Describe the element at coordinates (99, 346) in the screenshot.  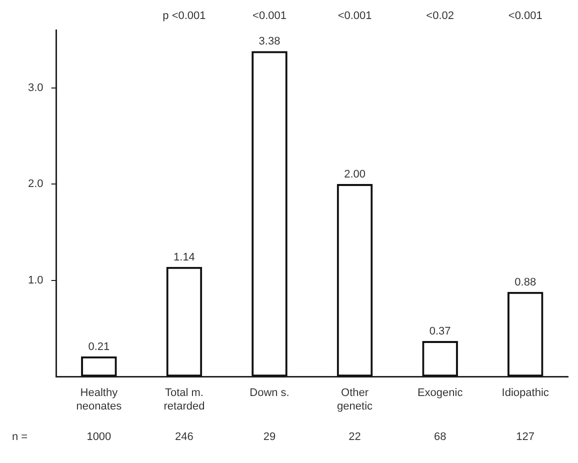
I see `data-label: 0.21` at that location.